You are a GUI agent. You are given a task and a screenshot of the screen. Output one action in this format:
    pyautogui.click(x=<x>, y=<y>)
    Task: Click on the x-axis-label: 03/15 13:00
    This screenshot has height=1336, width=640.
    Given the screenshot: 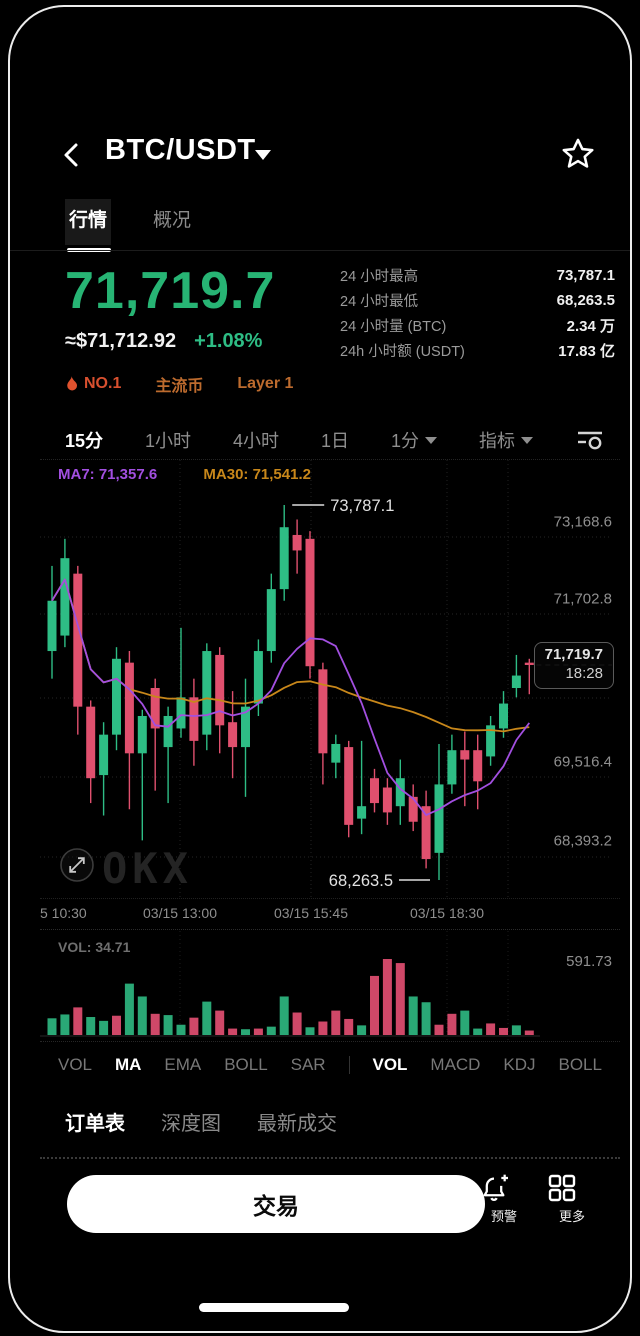 What is the action you would take?
    pyautogui.click(x=180, y=913)
    